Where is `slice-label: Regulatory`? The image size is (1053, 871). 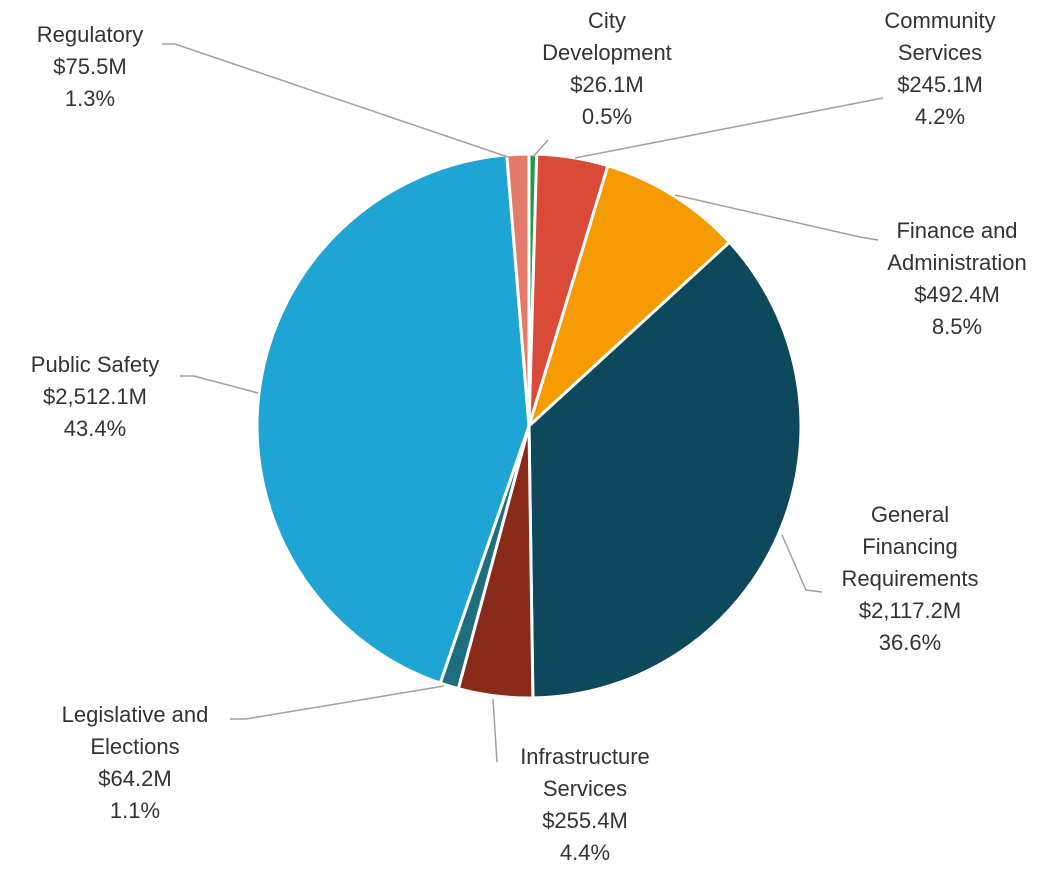
slice-label: Regulatory is located at coordinates (90, 34).